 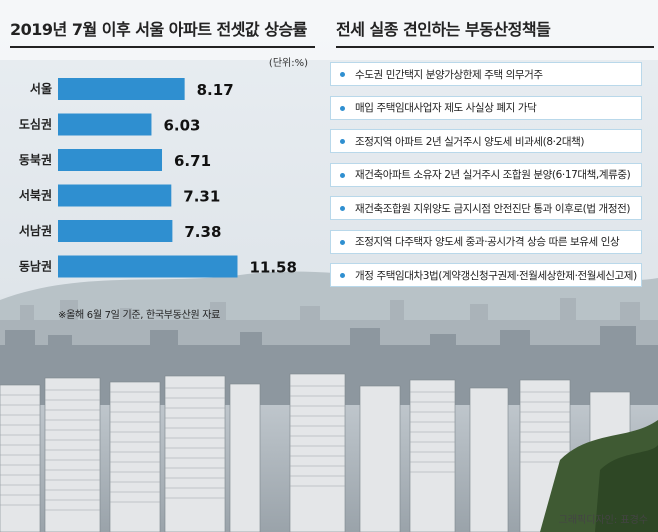 What do you see at coordinates (446, 108) in the screenshot?
I see `policy-item-text: 매입 주택임대사업자 제도 사실상 폐지 가닥` at bounding box center [446, 108].